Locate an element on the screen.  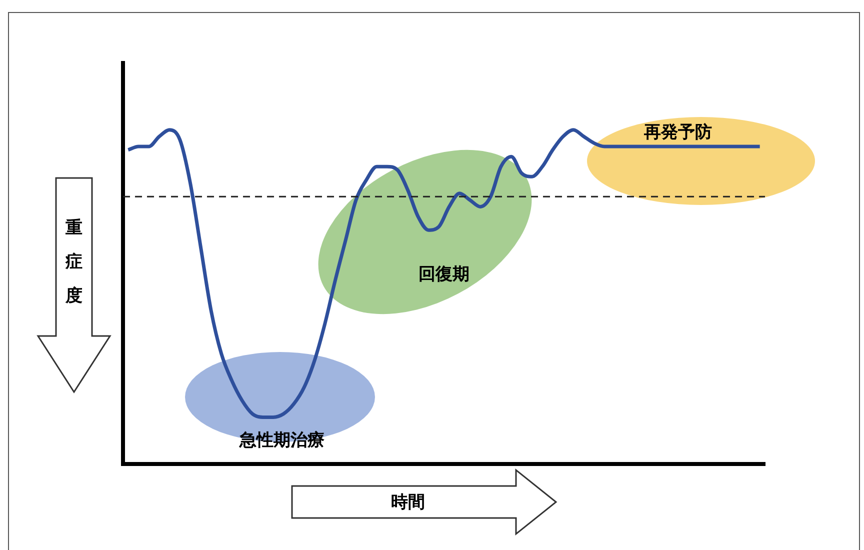
annotation: 回復期 is located at coordinates (444, 275).